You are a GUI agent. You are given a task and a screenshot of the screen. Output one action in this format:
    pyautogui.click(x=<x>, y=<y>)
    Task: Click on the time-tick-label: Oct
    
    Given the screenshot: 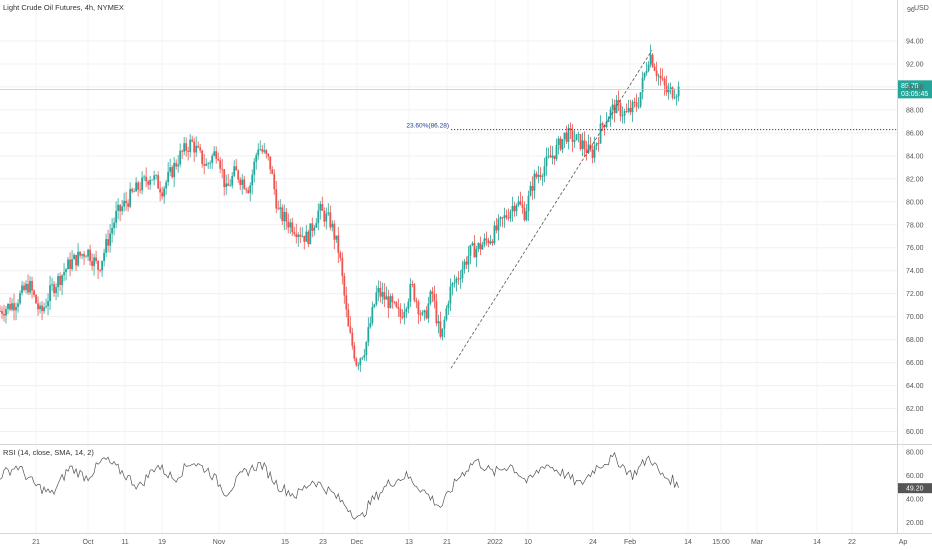 What is the action you would take?
    pyautogui.click(x=88, y=542)
    